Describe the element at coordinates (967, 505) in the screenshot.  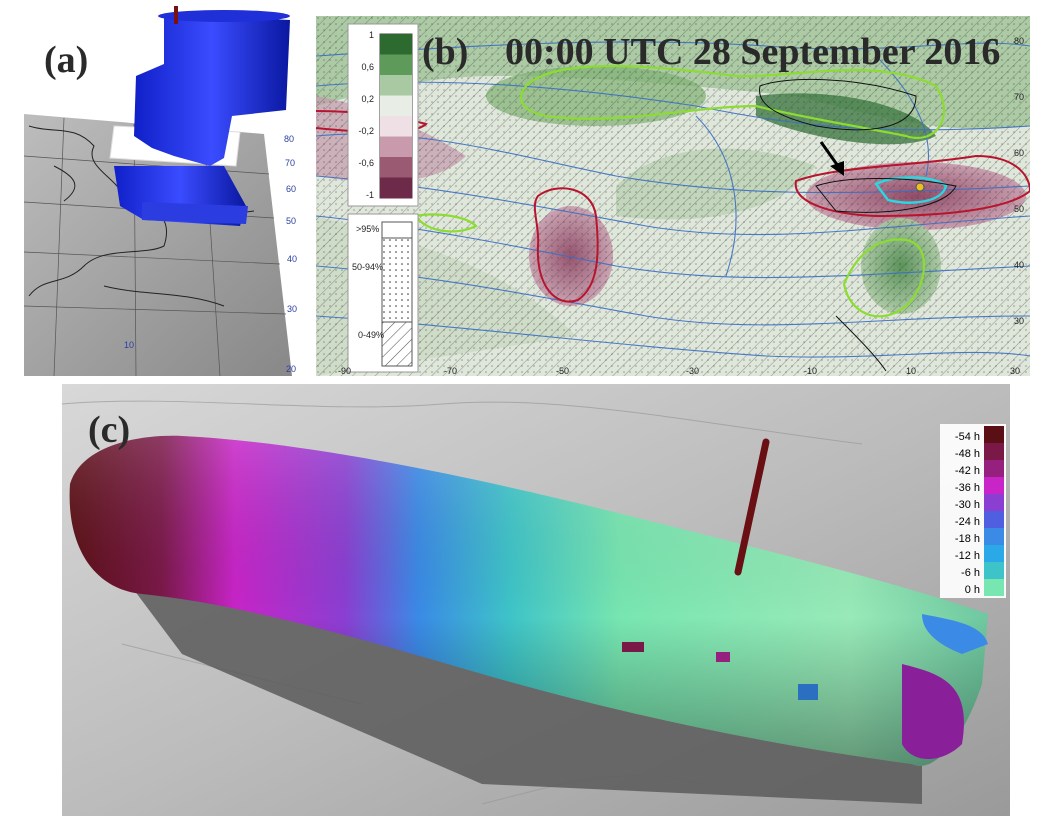
I see `time-legend-label: -30 h` at that location.